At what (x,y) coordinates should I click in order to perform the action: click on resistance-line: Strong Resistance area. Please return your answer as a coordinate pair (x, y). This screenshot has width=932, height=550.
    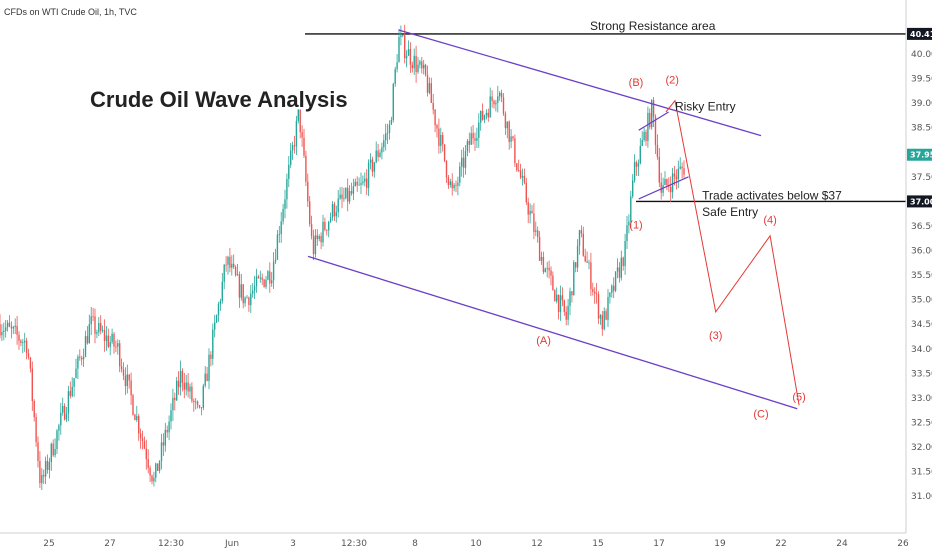
    Looking at the image, I should click on (605, 27).